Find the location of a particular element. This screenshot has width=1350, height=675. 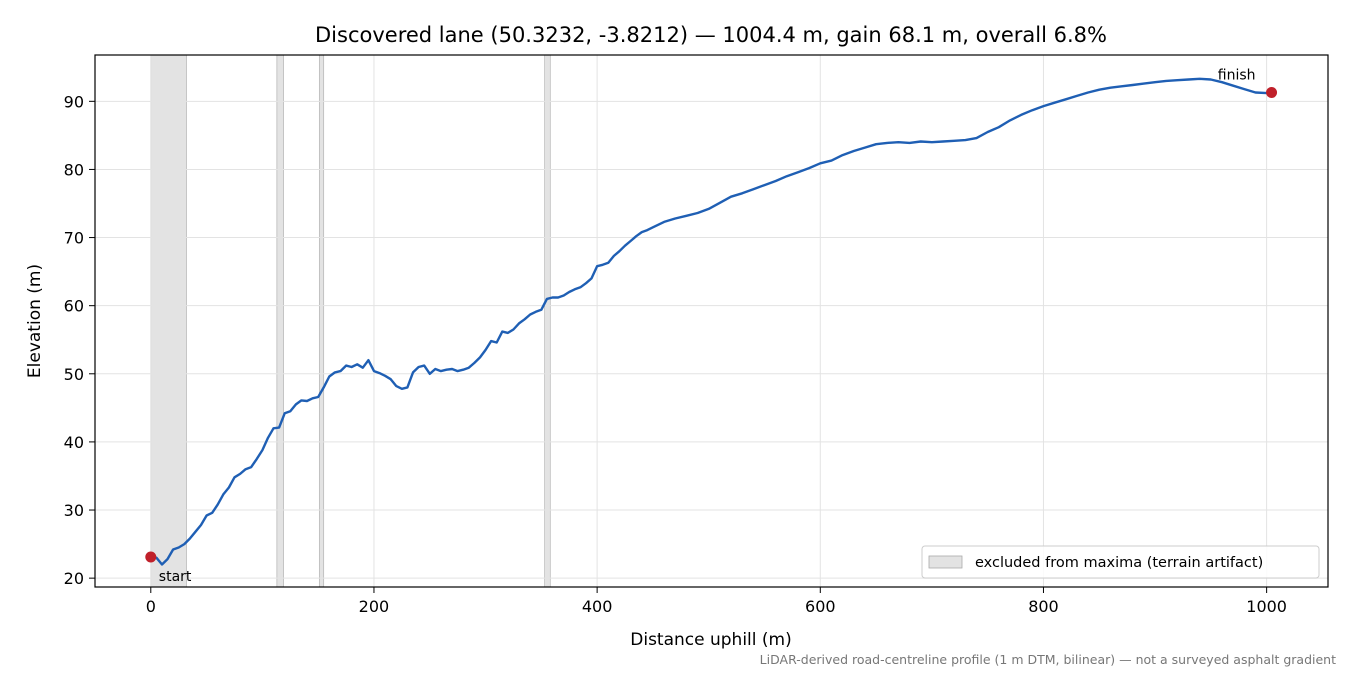

x-tick-label: 0 is located at coordinates (151, 606).